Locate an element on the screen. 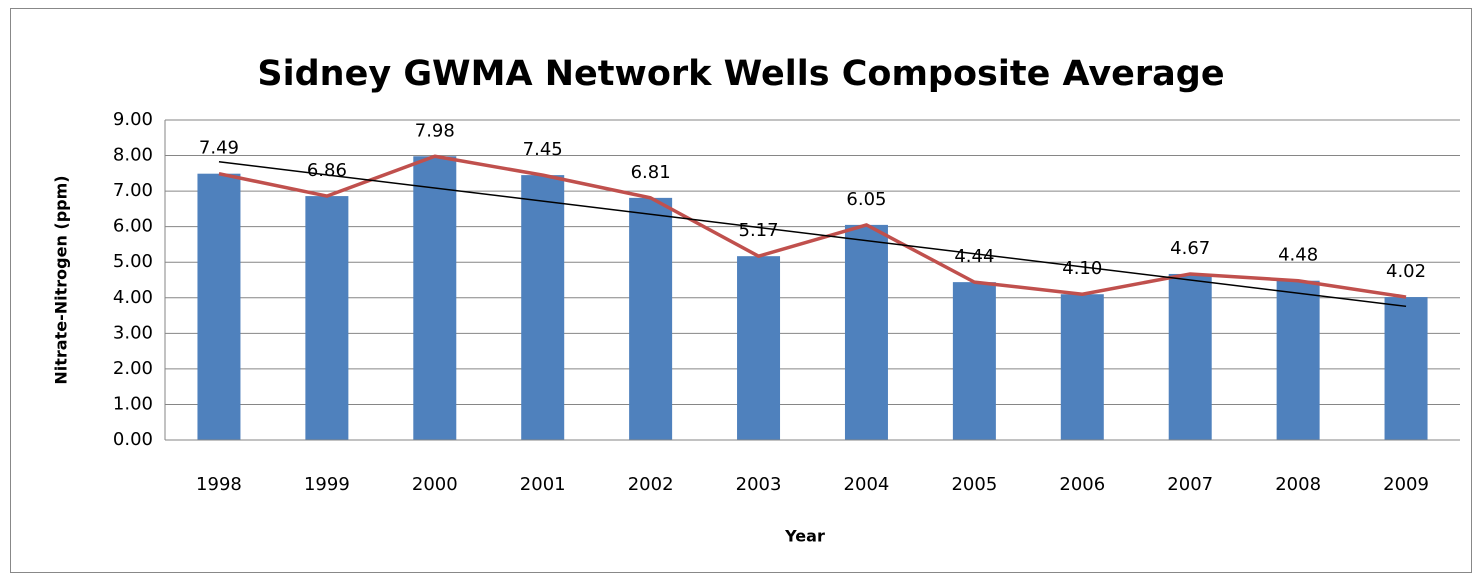 The width and height of the screenshot is (1482, 581). x-tick-label: 2008 is located at coordinates (1298, 484).